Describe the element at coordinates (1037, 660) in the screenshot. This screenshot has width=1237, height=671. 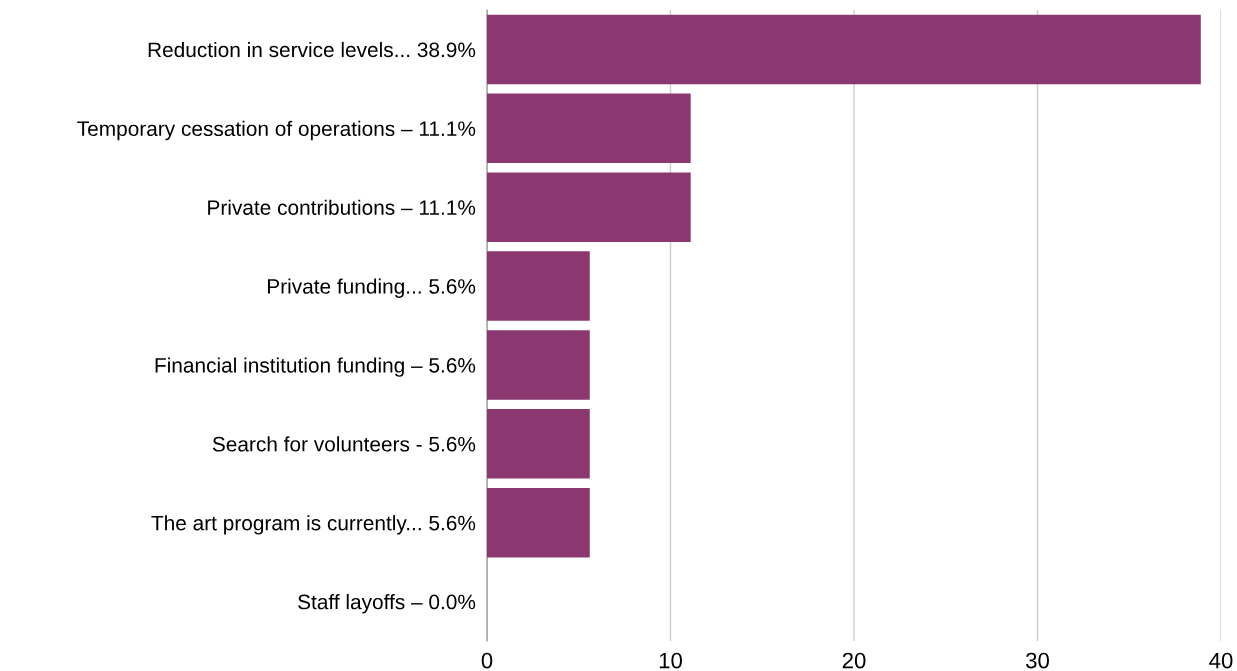
I see `x-tick-label: 30` at that location.